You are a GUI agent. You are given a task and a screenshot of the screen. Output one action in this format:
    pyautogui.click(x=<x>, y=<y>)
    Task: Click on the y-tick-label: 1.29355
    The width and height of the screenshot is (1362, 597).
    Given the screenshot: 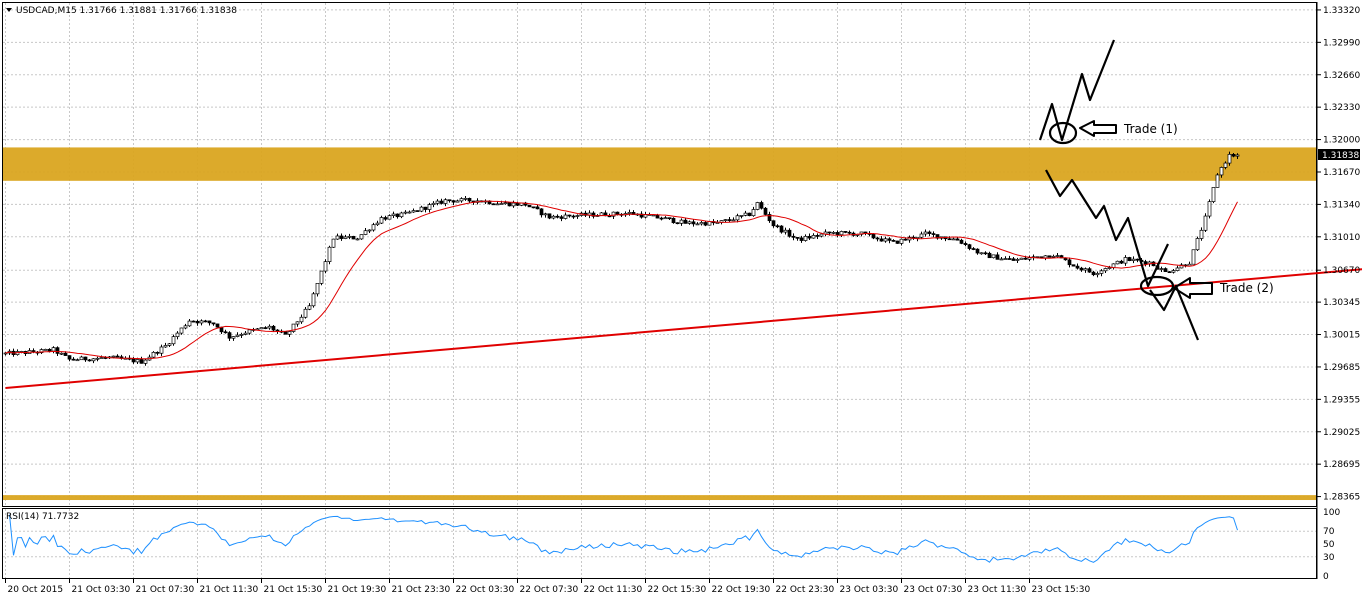 What is the action you would take?
    pyautogui.click(x=1341, y=400)
    